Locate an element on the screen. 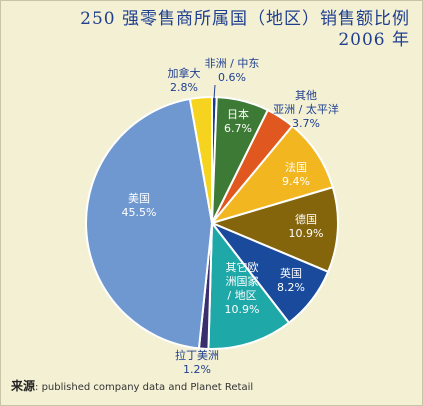 This screenshot has height=406, width=423. slice-label-text: 亚洲 / 太平洋 is located at coordinates (306, 109).